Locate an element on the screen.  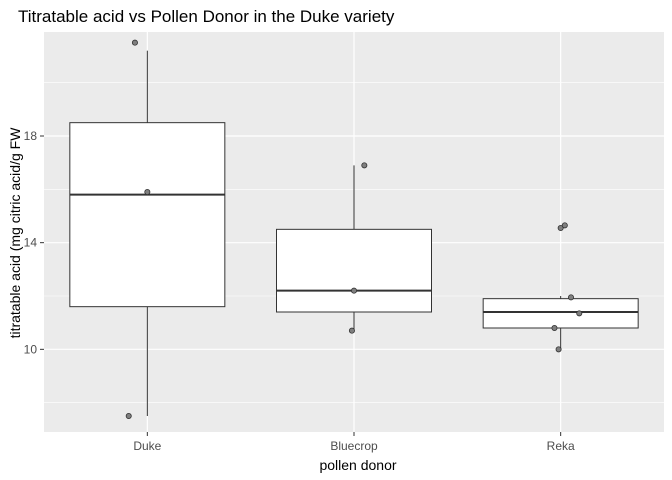
box-bluecrop is located at coordinates (354, 248).